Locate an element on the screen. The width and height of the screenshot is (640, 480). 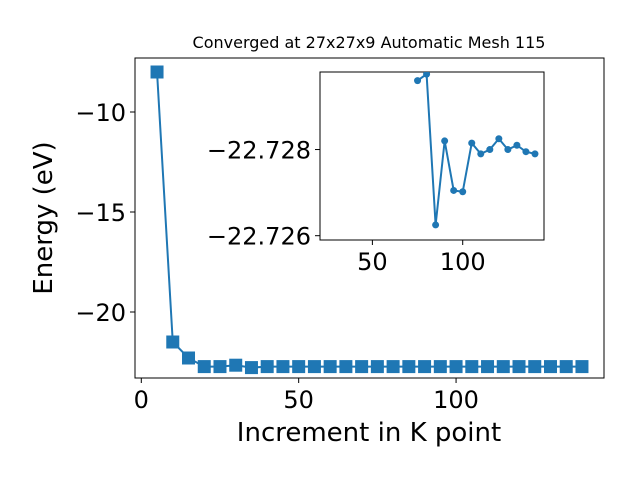
main-y-tick-label: −10 is located at coordinates (100, 113).